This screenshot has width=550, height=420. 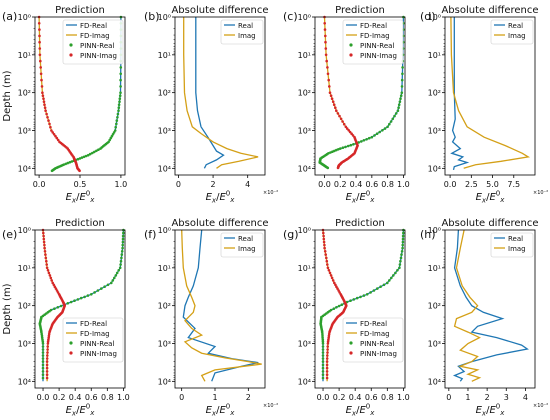 What do you see at coordinates (247, 36) in the screenshot?
I see `legend-label: Imag` at bounding box center [247, 36].